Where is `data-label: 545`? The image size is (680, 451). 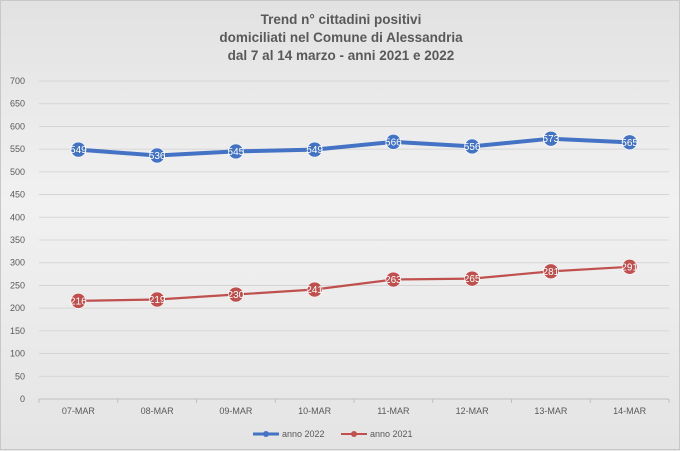
data-label: 545 is located at coordinates (236, 152).